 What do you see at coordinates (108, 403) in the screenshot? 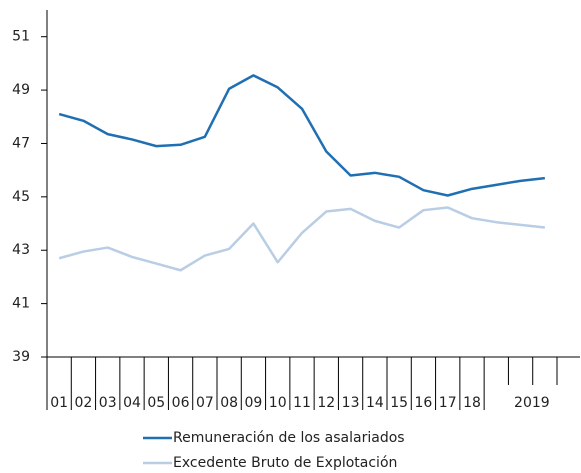
I see `x-tick-label: 03` at bounding box center [108, 403].